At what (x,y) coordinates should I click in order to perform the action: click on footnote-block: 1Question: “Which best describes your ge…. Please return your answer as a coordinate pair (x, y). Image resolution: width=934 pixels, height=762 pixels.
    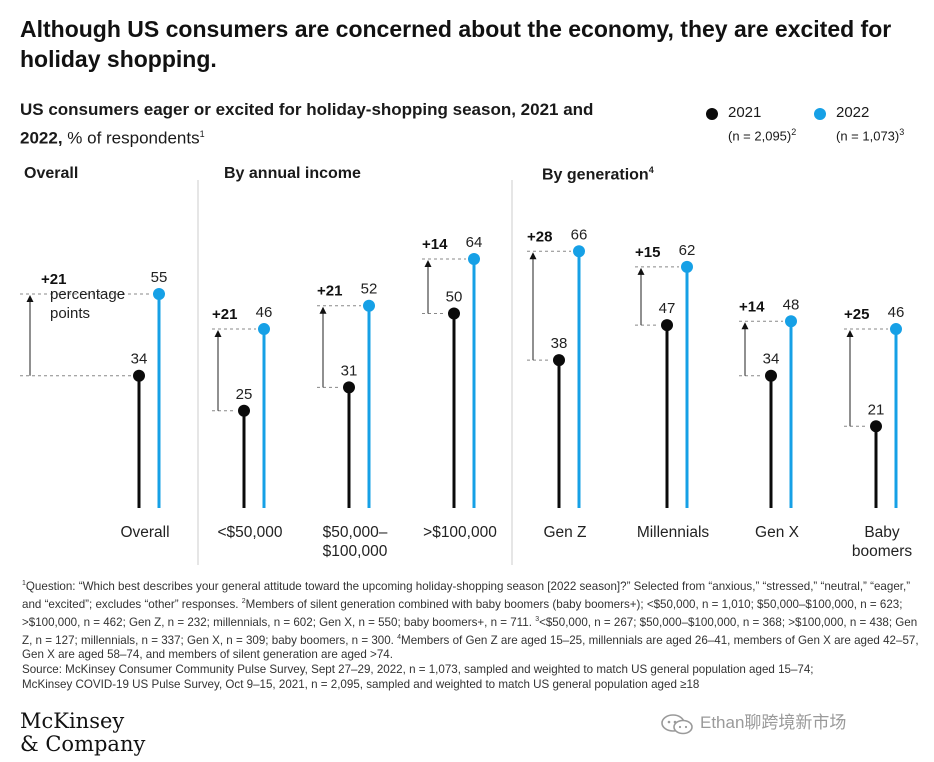
    Looking at the image, I should click on (470, 620).